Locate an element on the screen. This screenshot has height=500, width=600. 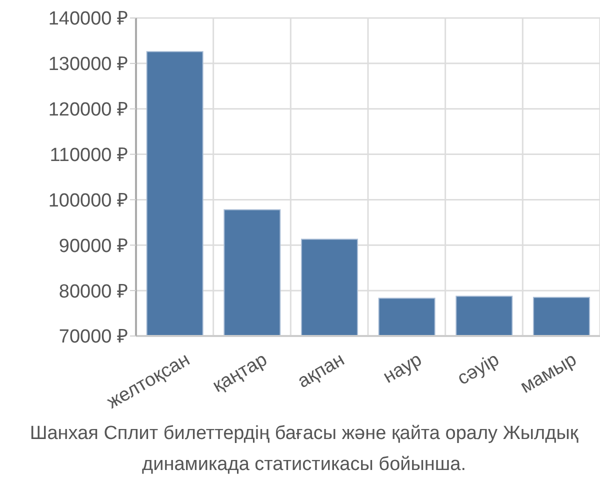
x-tick-label: ақпан is located at coordinates (321, 371).